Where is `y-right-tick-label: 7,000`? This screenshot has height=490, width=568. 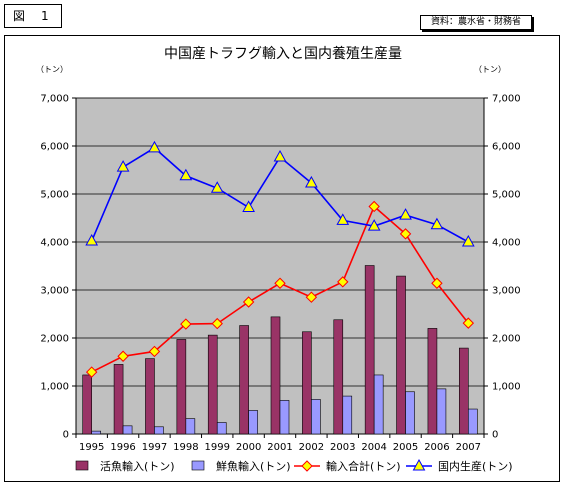 y-right-tick-label: 7,000 is located at coordinates (506, 99).